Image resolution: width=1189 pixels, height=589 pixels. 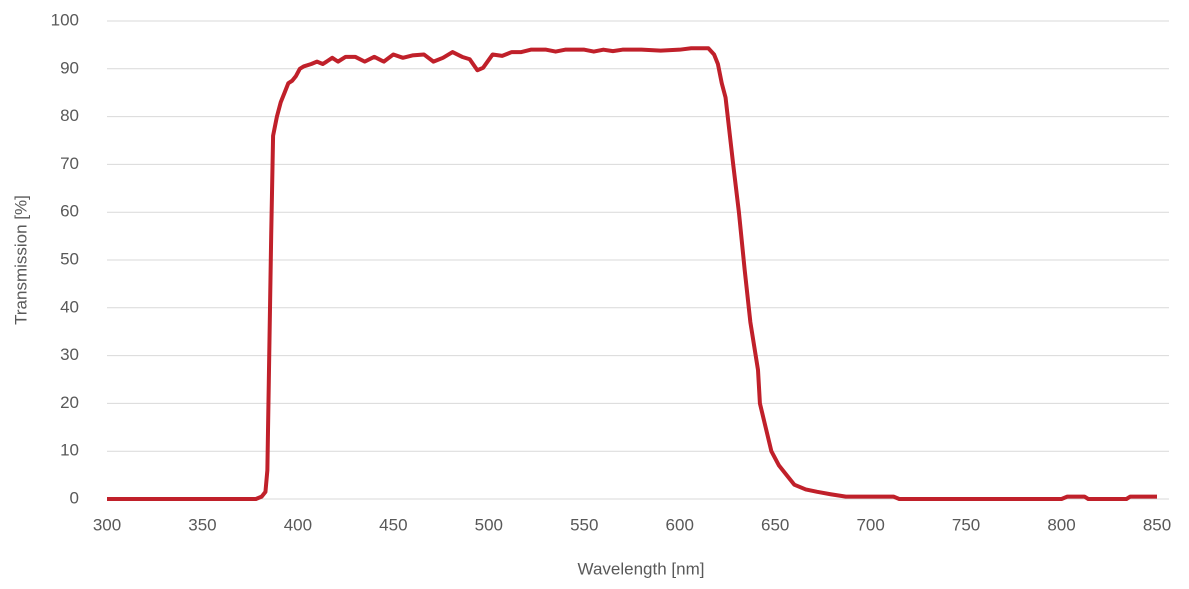 I want to click on y-tick-label: 50, so click(x=69, y=258).